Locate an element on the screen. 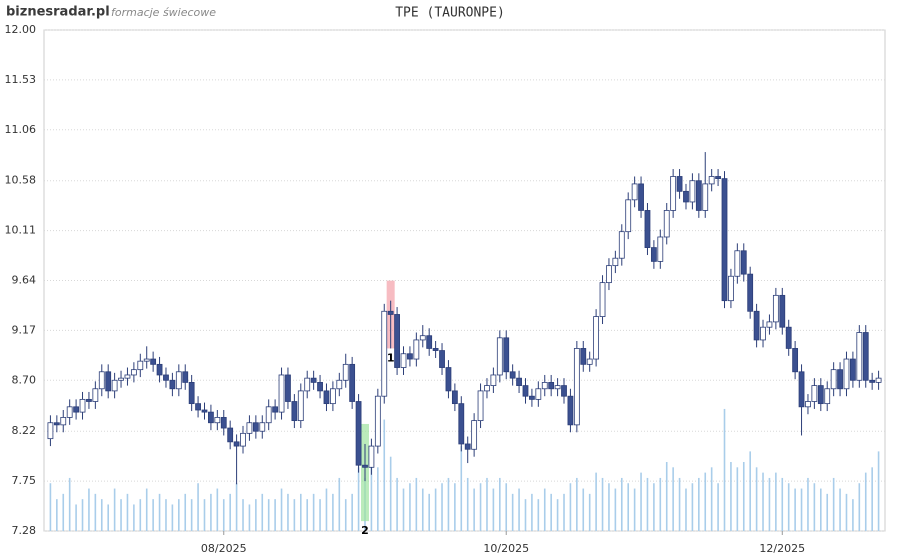 The height and width of the screenshot is (560, 900). y-tick-label: 12.00 is located at coordinates (21, 29).